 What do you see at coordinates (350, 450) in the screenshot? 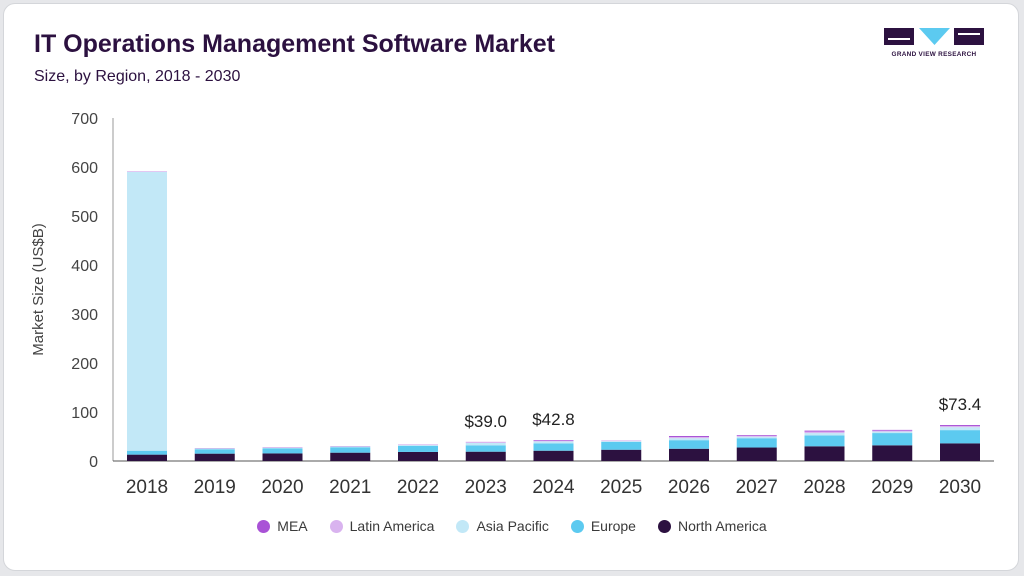
I see `bar-europe-2021` at bounding box center [350, 450].